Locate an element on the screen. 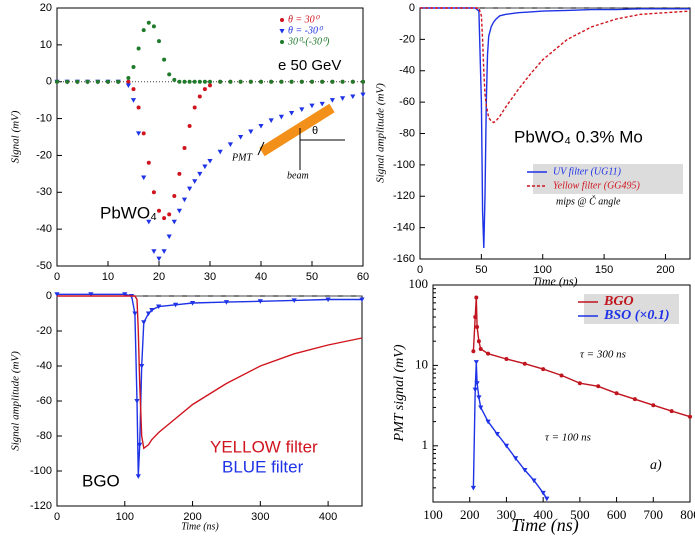  annotation: e 50 GeV is located at coordinates (309, 65).